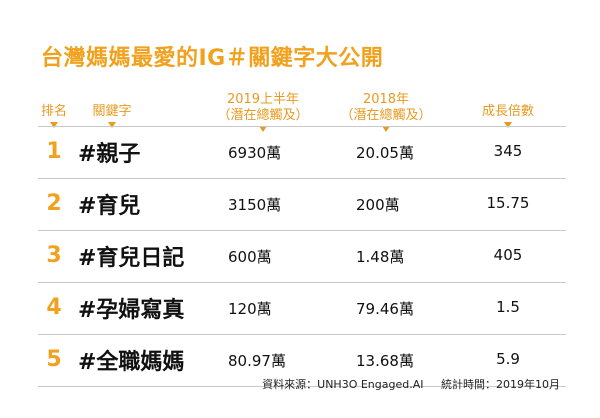  I want to click on reach-2018: 79.46萬, so click(385, 309).